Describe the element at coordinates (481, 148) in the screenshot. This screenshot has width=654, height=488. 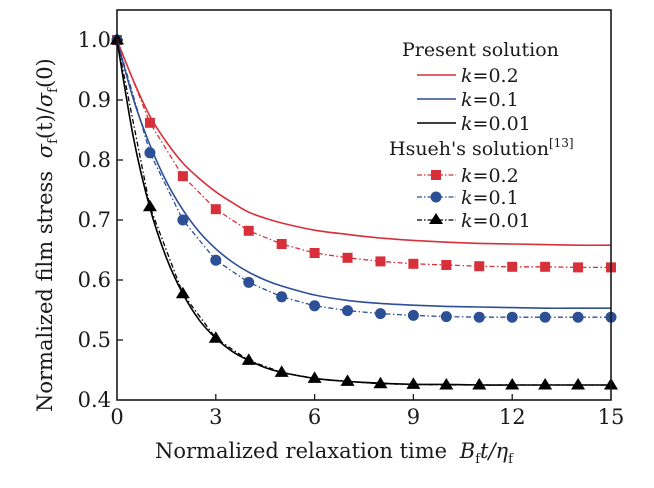
I see `legend-group-hsueh-title: Hsueh's solution[13]` at that location.